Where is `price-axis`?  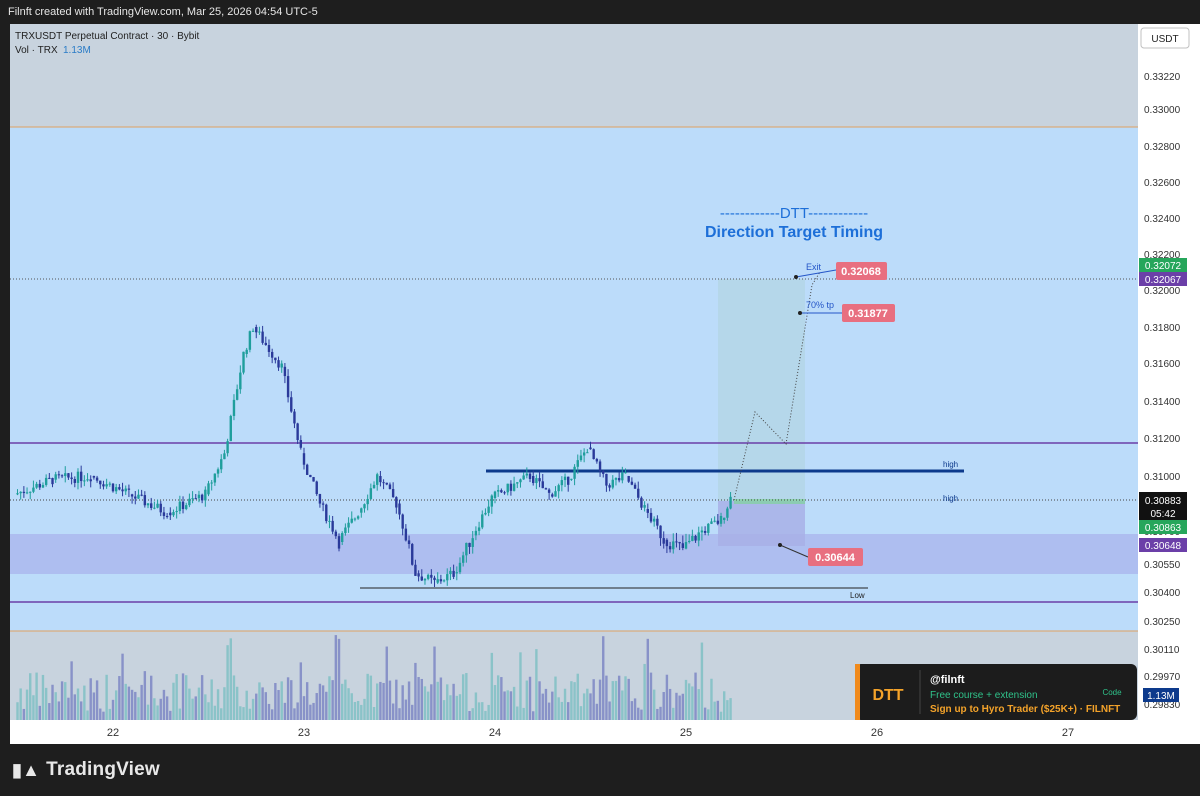 price-axis is located at coordinates (1169, 384).